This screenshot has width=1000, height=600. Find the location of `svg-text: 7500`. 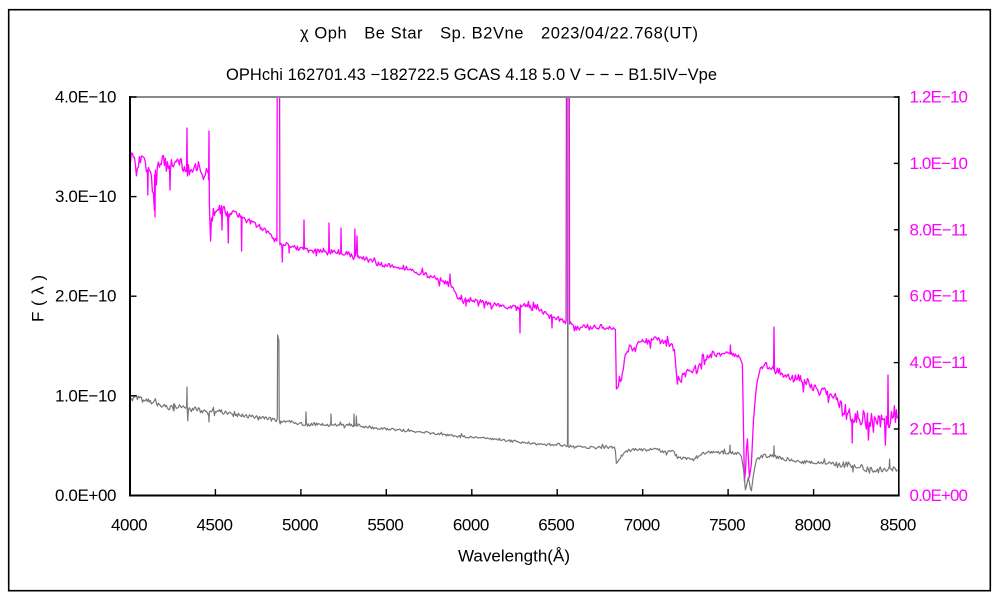

svg-text: 7500 is located at coordinates (727, 525).